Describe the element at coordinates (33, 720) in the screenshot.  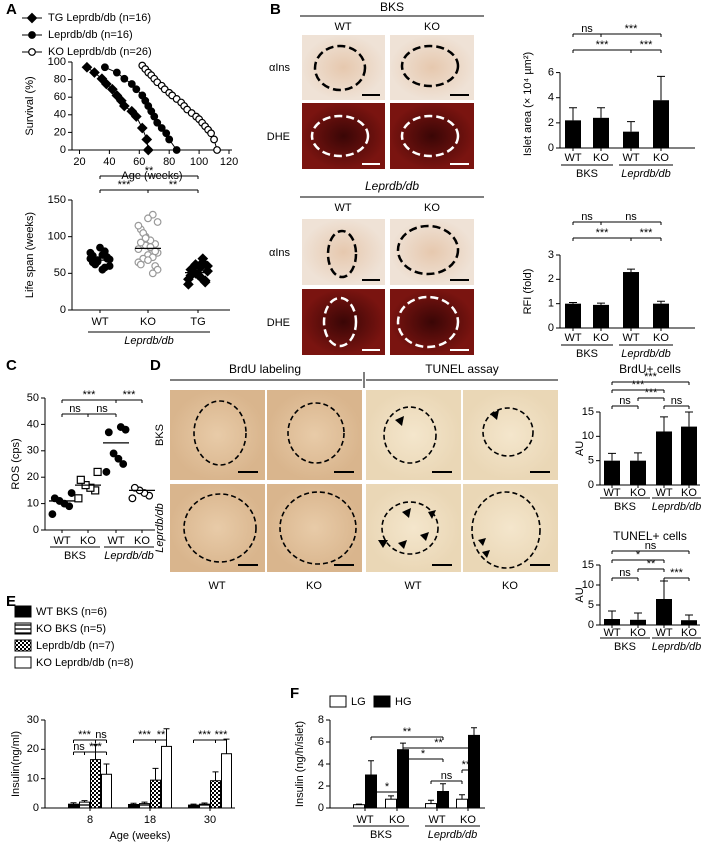
I see `y-tick-label: 30` at that location.